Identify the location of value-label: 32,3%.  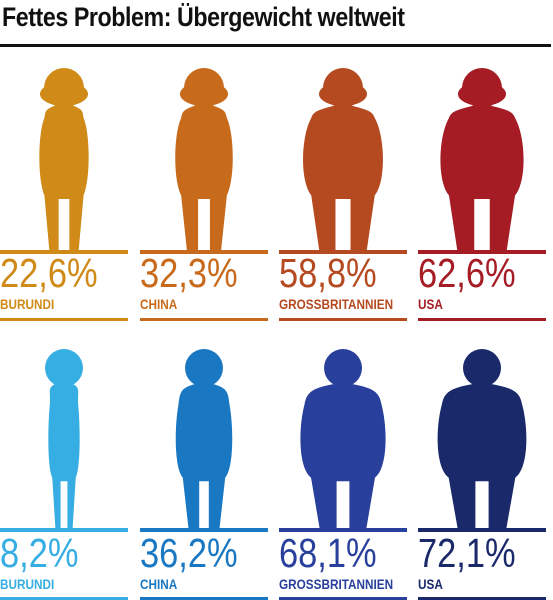
(189, 273).